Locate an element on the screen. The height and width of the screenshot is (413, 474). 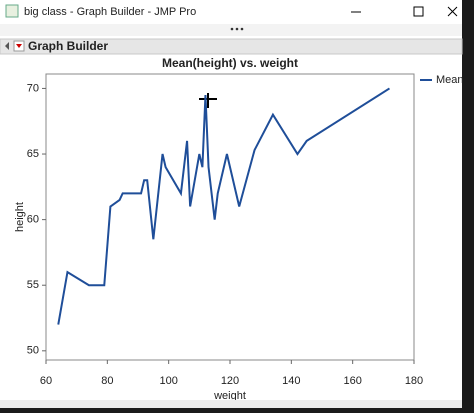
y-tick-label: 60 is located at coordinates (33, 220).